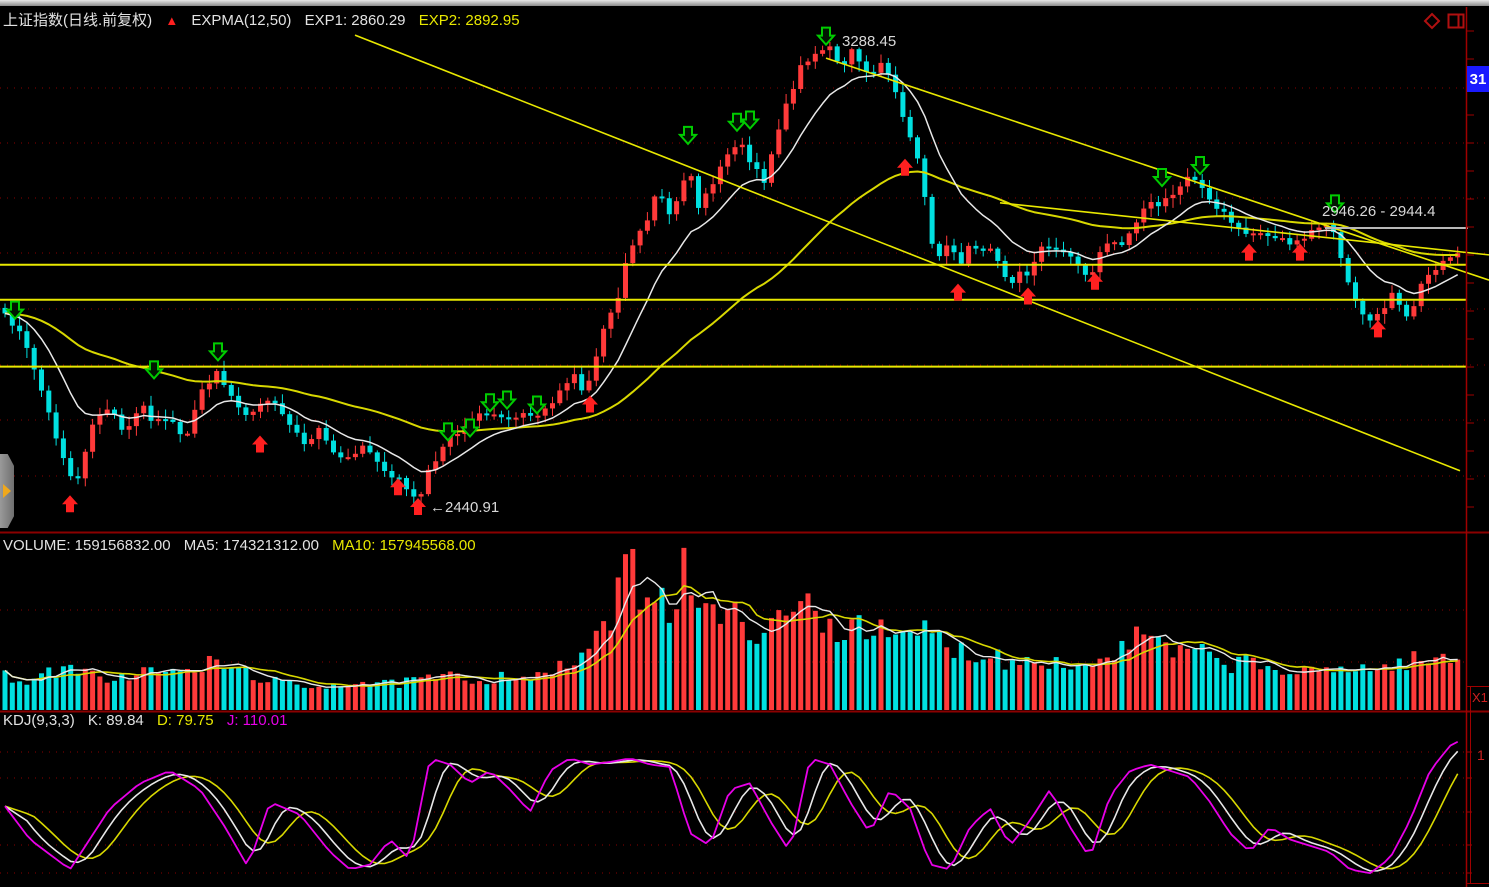 The height and width of the screenshot is (887, 1489). I want to click on kdj-k-value: K: 89.84, so click(115, 720).